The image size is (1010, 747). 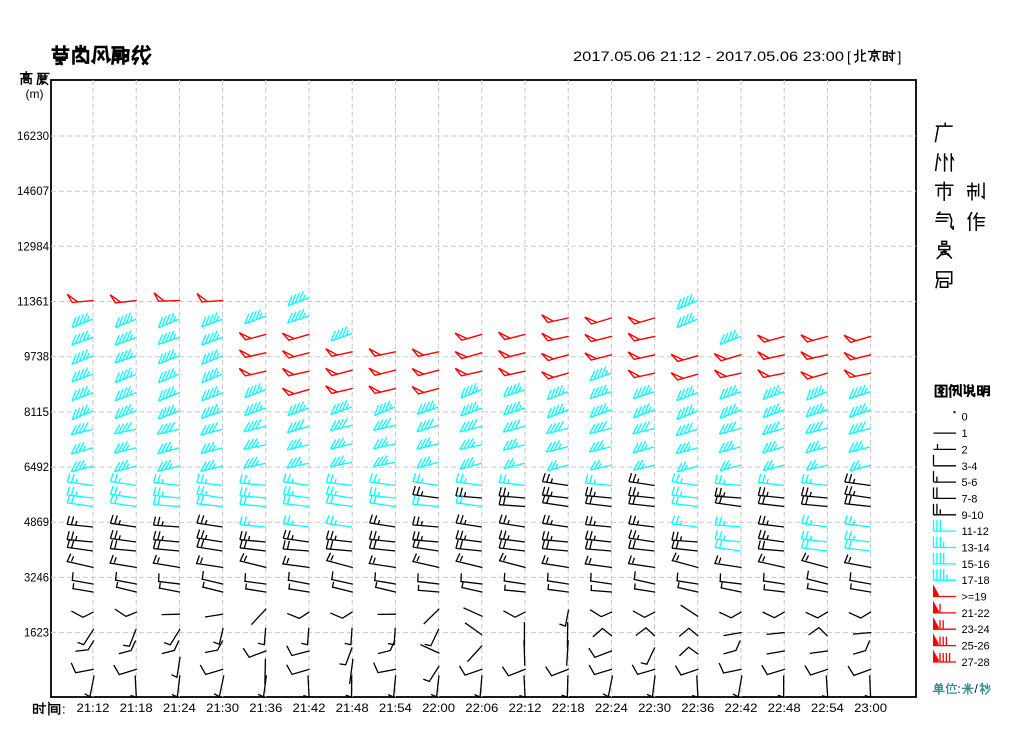 I want to click on svg-text: 21:42, so click(x=309, y=709).